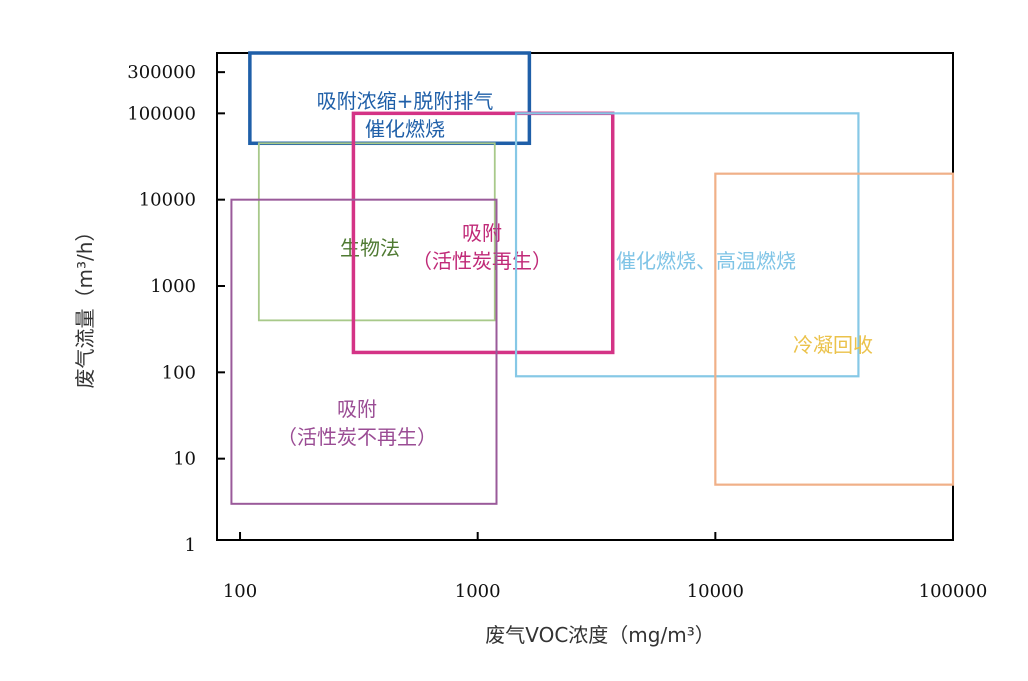  I want to click on region-label-6: （活性炭不再生）, so click(357, 437).